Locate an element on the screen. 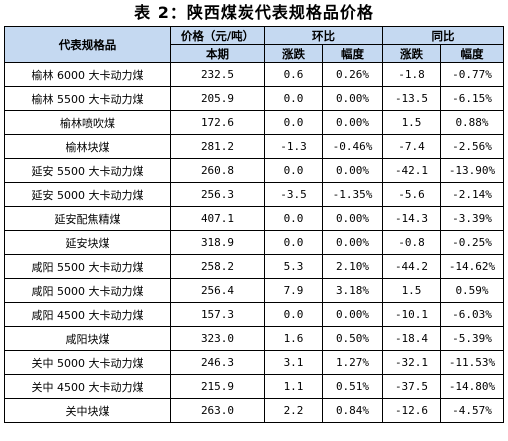  table-row: 咸阳 5000 大卡动力煤 256.4 7.9 3.18% 1.5 0.59% is located at coordinates (254, 290).